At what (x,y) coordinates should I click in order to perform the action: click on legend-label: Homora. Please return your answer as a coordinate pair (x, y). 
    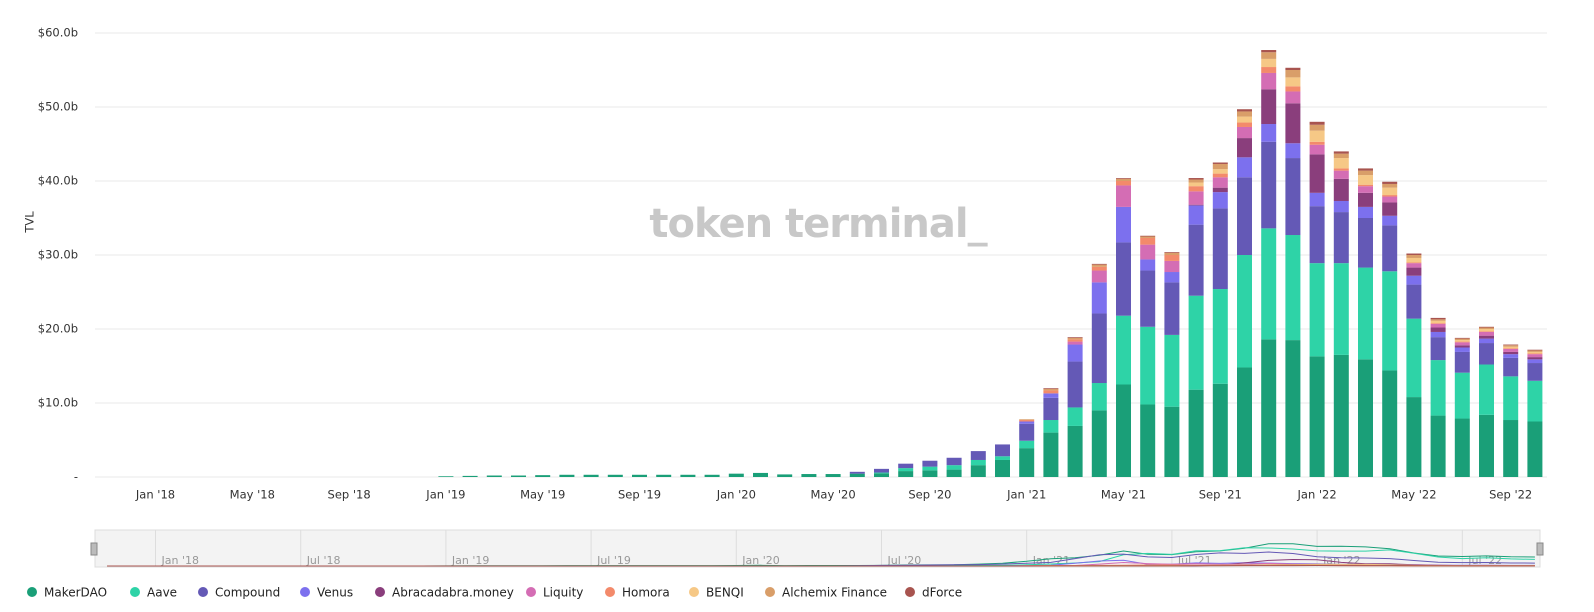
    Looking at the image, I should click on (646, 593).